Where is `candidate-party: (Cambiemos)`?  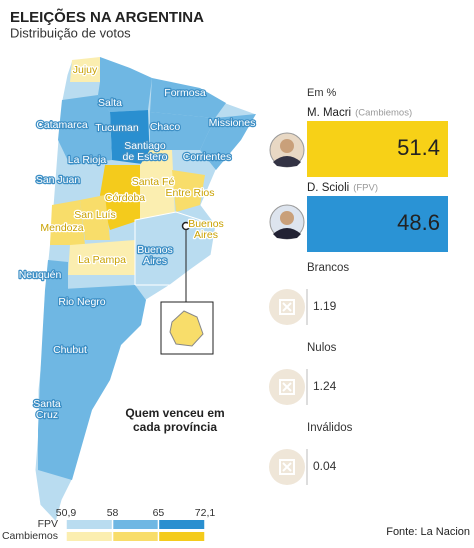 candidate-party: (Cambiemos) is located at coordinates (383, 113).